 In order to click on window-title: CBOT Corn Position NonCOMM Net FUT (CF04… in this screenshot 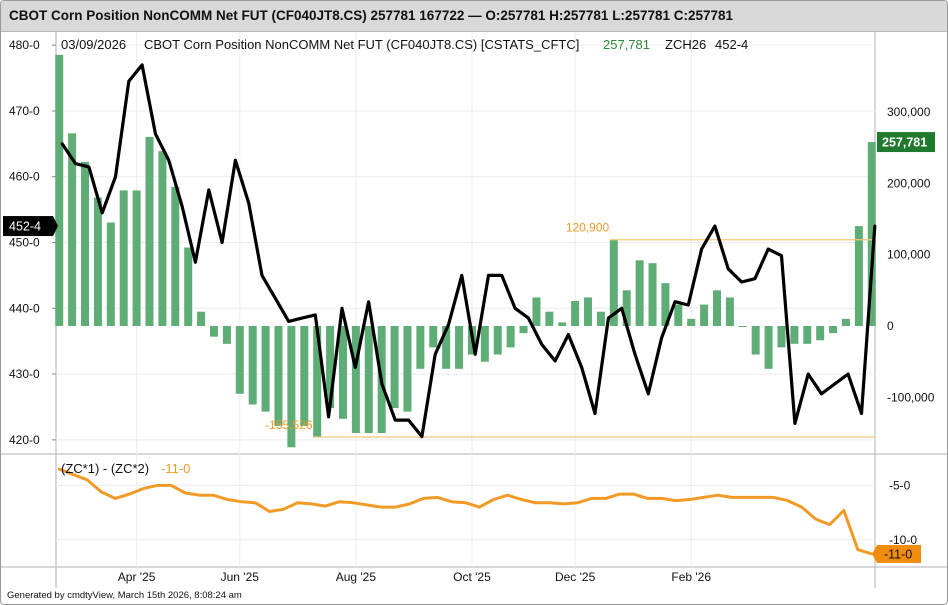, I will do `click(371, 15)`.